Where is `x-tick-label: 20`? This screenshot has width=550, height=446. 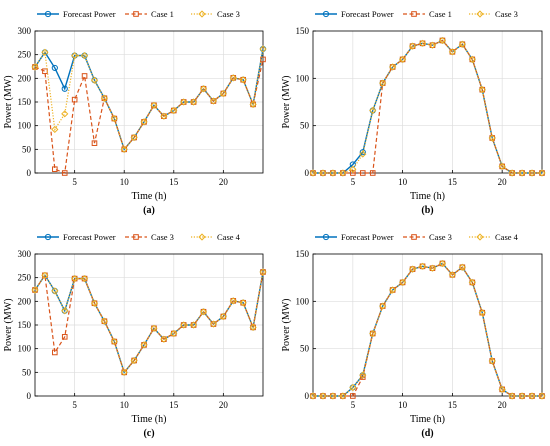 x-tick-label: 20 is located at coordinates (224, 405).